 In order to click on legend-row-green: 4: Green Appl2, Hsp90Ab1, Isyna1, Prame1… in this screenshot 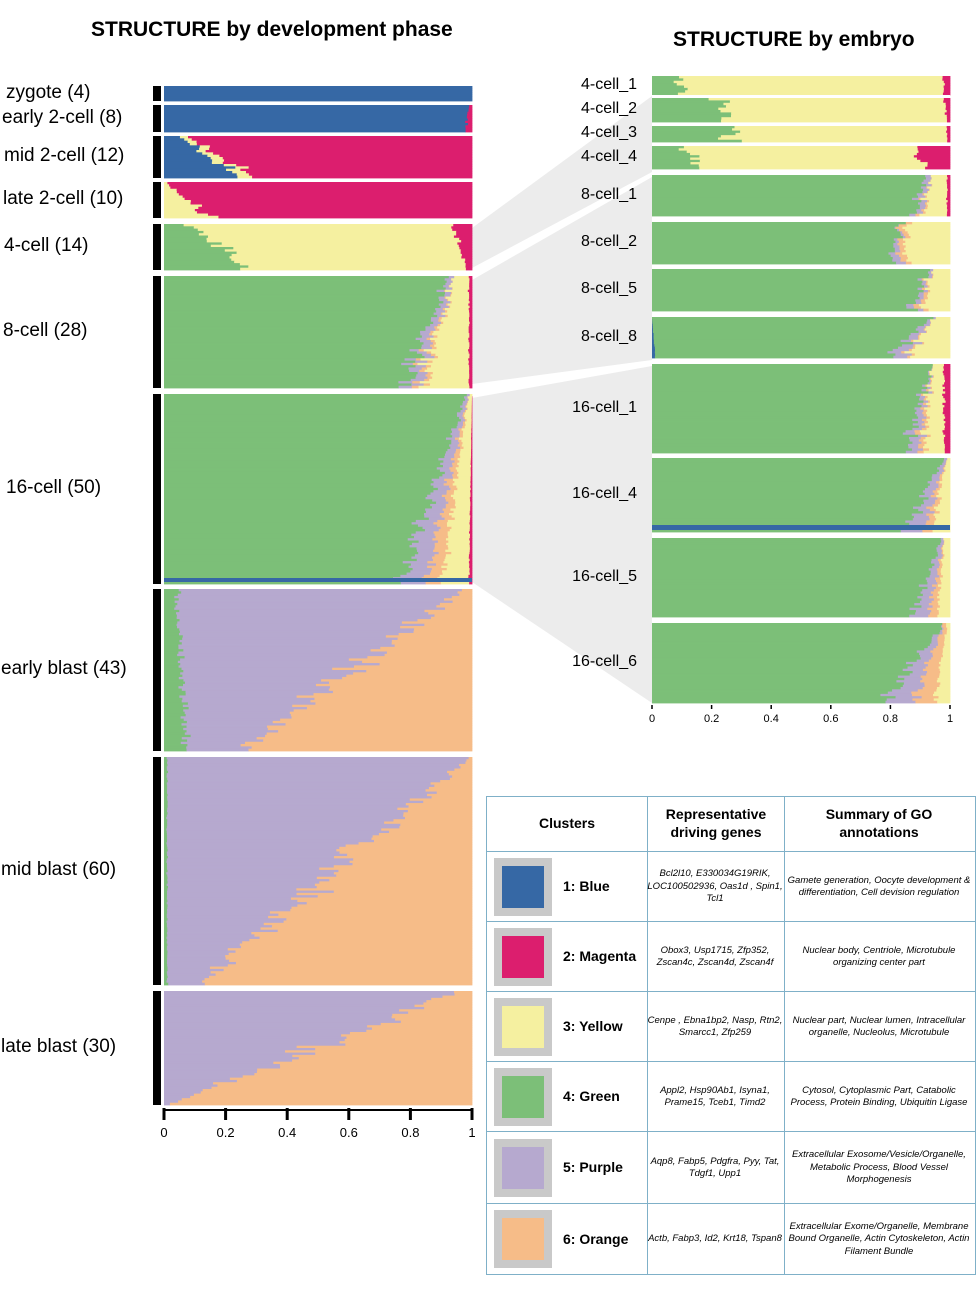, I will do `click(731, 1096)`.